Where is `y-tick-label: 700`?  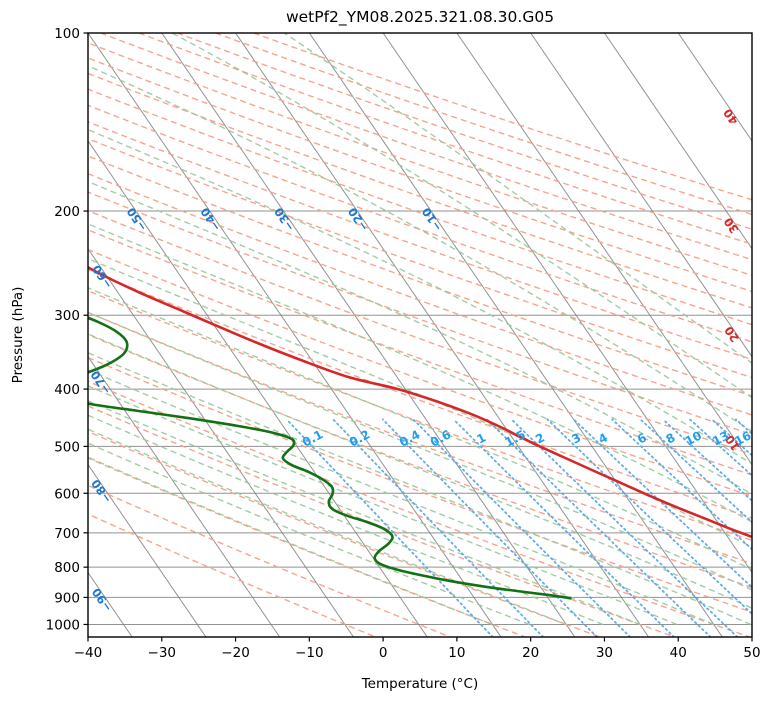
y-tick-label: 700 is located at coordinates (67, 534).